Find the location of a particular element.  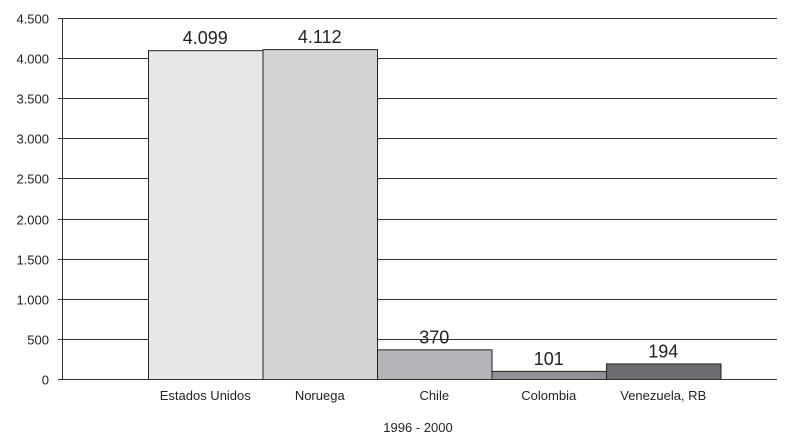

y-tick-label: 3.000 is located at coordinates (32, 139).